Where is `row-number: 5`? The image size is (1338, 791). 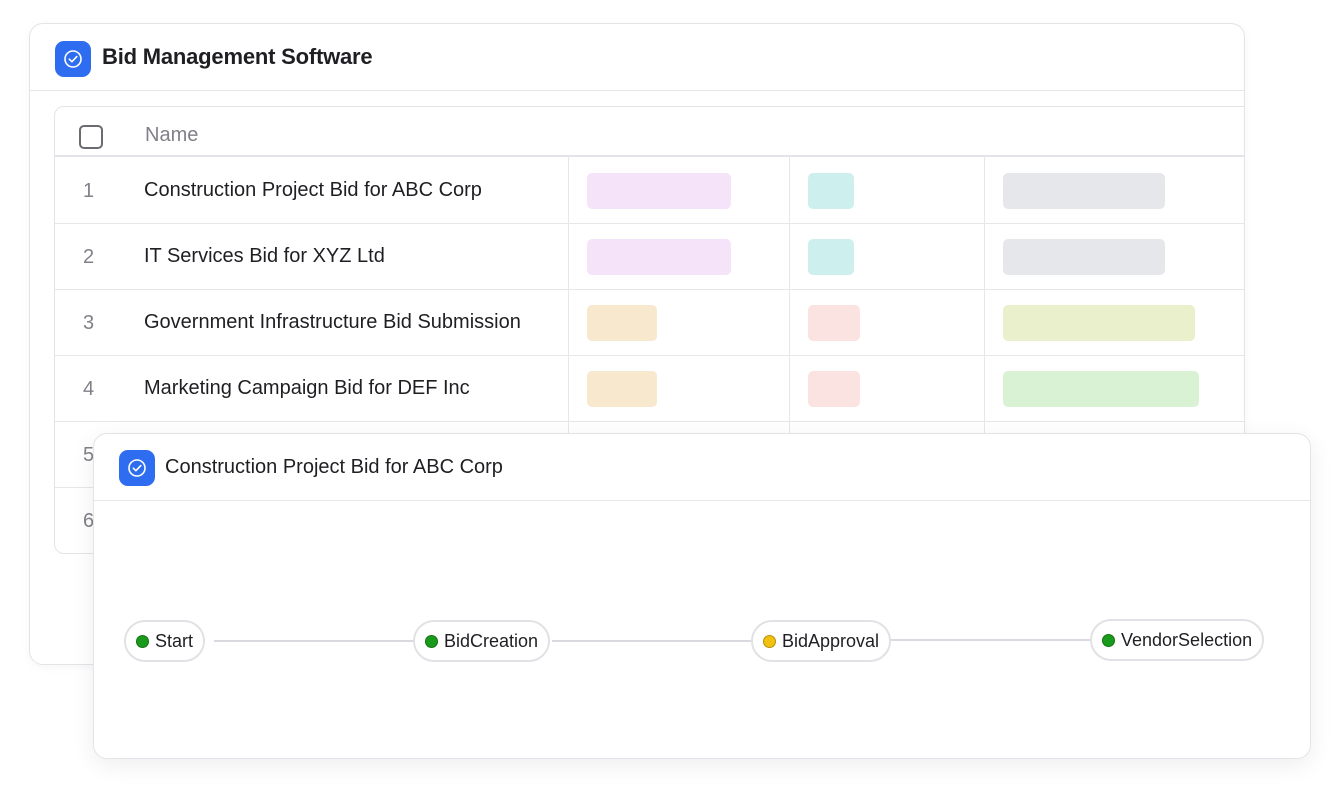
row-number: 5 is located at coordinates (89, 455).